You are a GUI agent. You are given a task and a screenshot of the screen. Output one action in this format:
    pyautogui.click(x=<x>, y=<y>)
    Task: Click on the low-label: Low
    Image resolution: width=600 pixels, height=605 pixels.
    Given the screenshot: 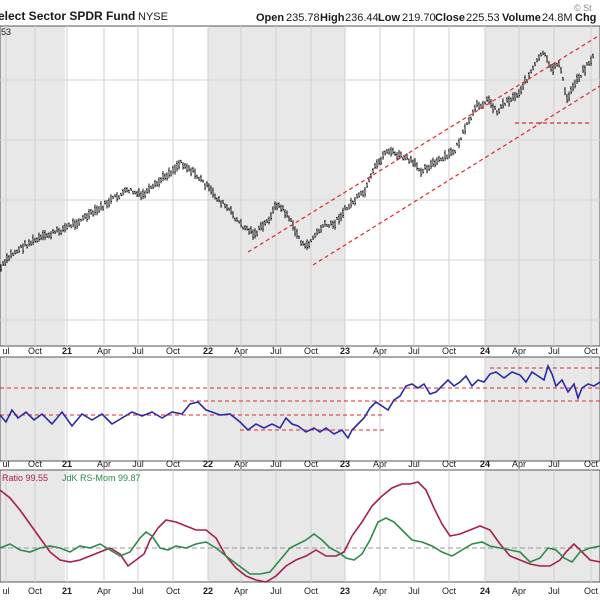 What is the action you would take?
    pyautogui.click(x=389, y=18)
    